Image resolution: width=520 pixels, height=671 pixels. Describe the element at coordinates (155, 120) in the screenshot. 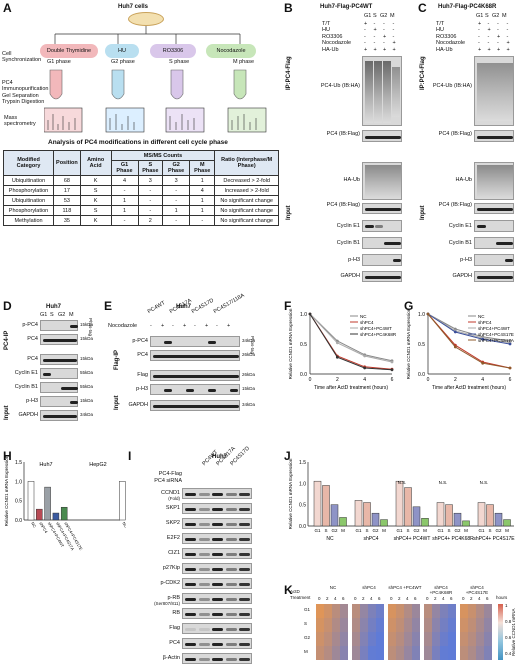

I see `ms-spectra` at that location.